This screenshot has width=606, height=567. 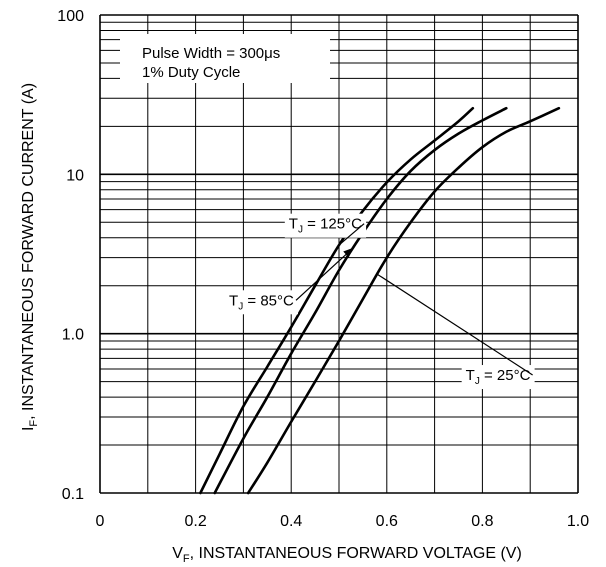 I want to click on y-axis-title: IF, INSTANTANEOUS FORWARD CURRENT (A), so click(x=30, y=257).